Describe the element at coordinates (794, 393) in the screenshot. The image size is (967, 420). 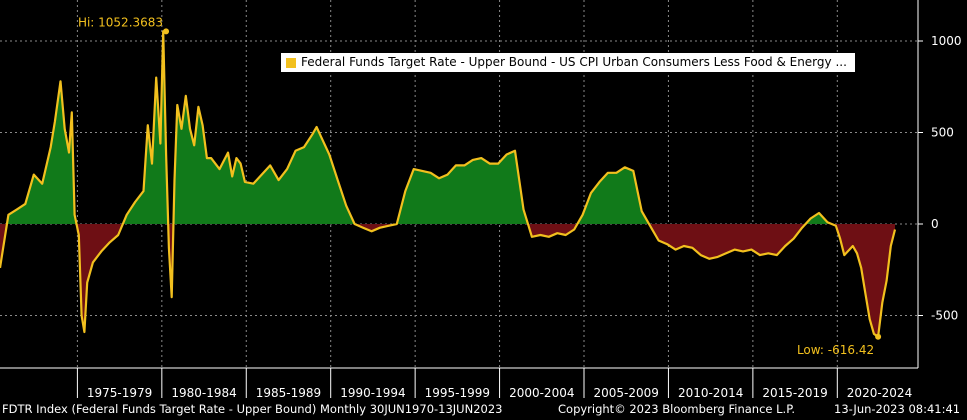
I see `x-period-label: 2015-2019` at that location.